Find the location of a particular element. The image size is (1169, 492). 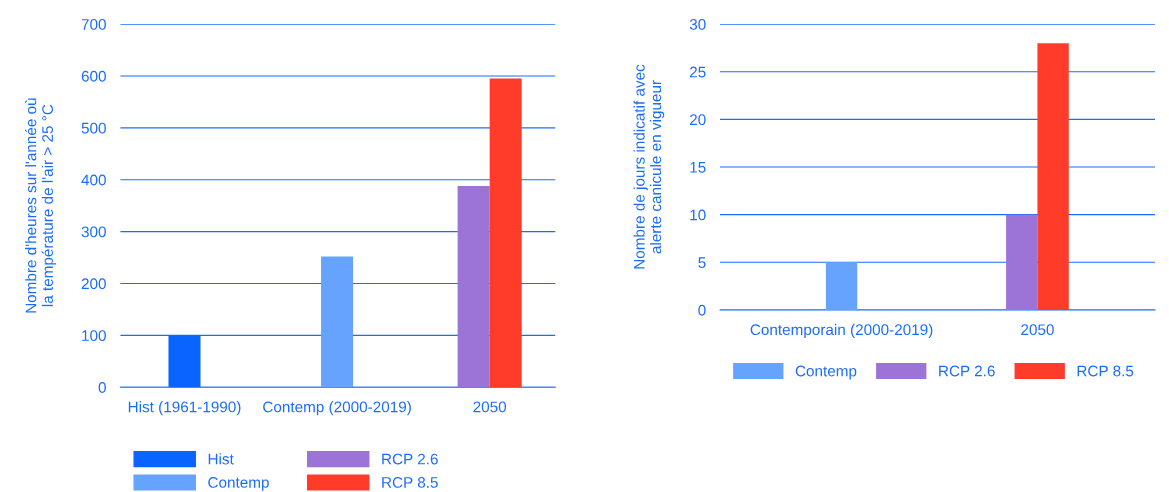

y-tick-label: 100 is located at coordinates (94, 336).